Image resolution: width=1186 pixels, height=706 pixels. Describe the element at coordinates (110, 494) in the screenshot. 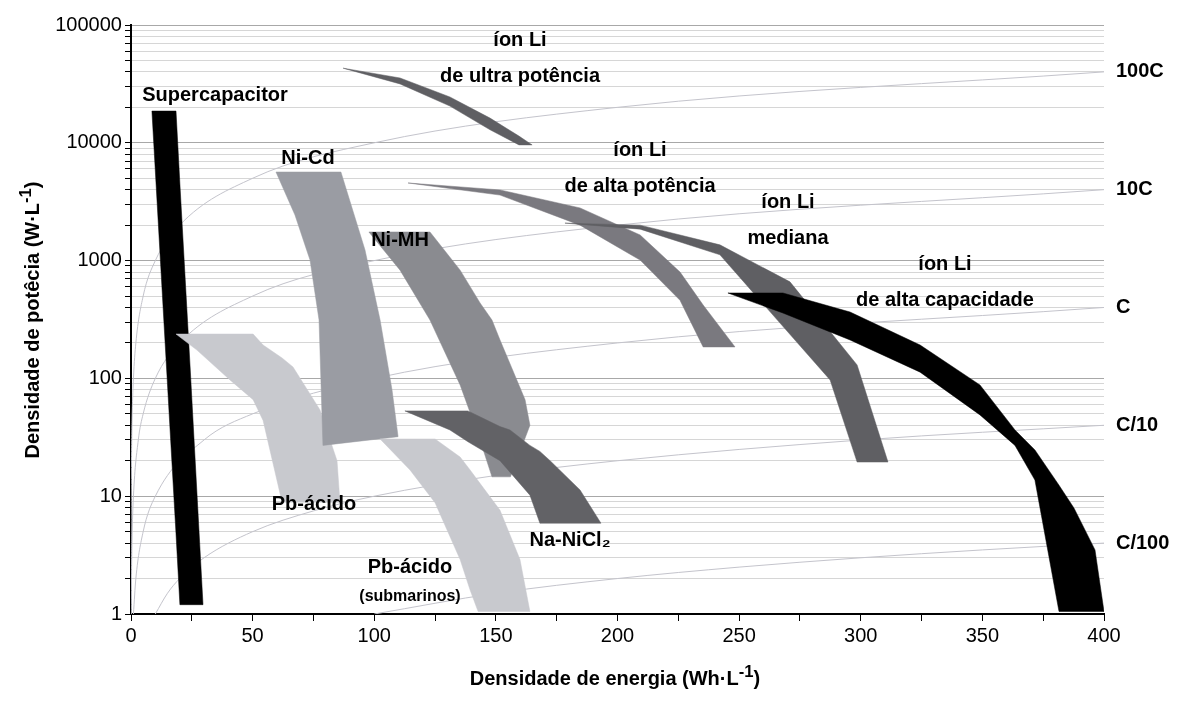

I see `y-tick-label: 10` at that location.